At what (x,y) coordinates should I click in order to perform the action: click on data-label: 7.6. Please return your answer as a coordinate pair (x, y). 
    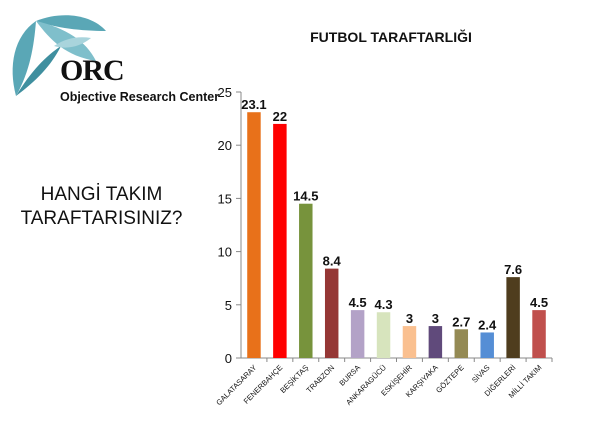
    Looking at the image, I should click on (513, 269).